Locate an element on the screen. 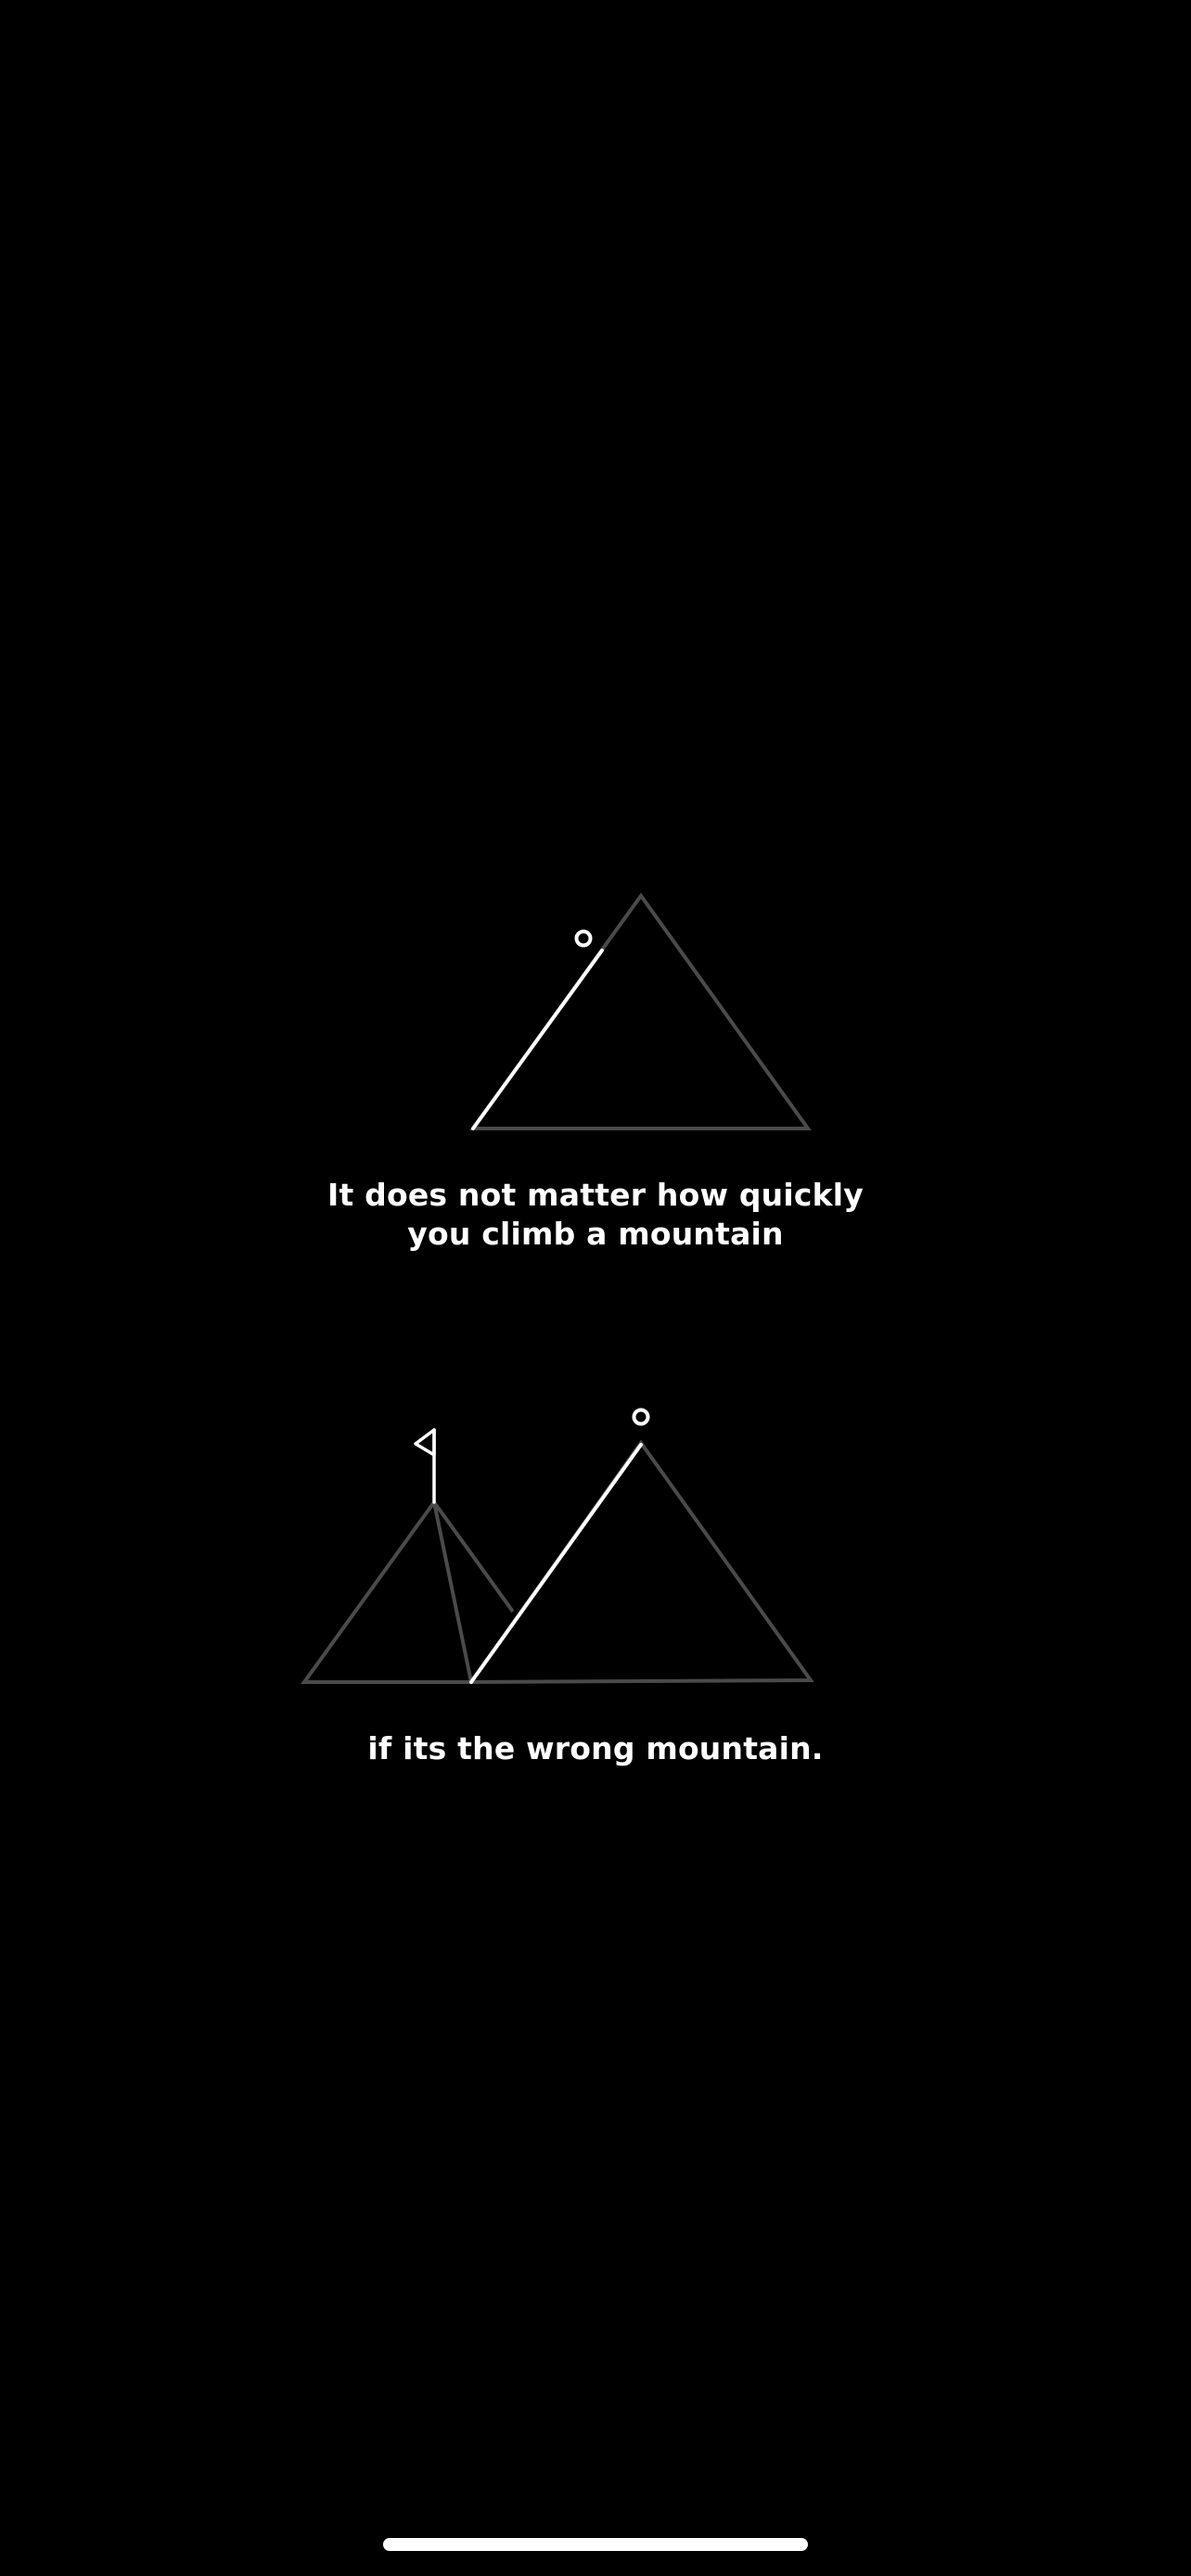  single-mountain-illustration is located at coordinates (640, 1011).